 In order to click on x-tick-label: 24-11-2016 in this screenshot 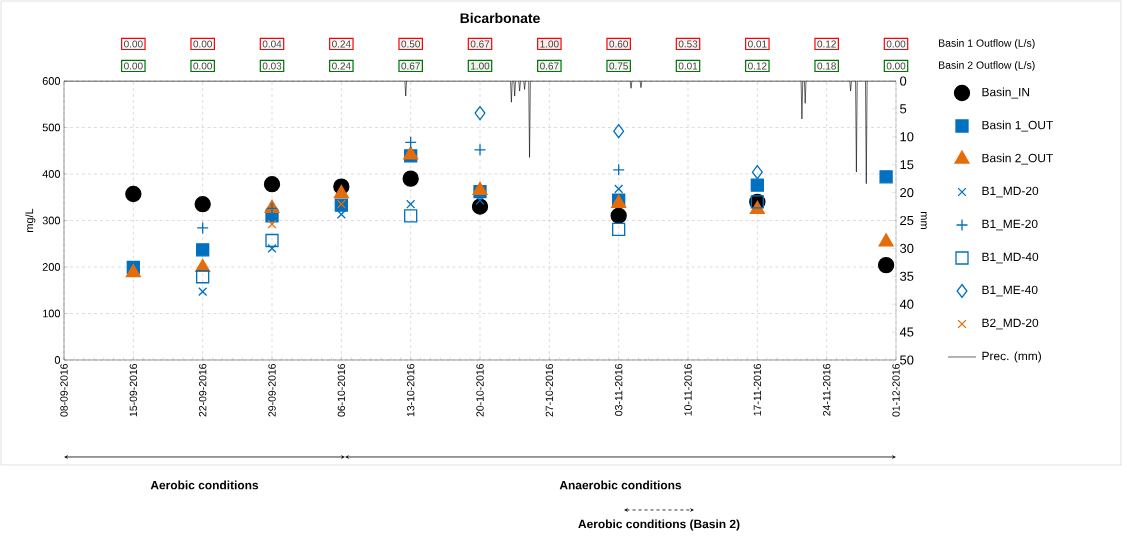, I will do `click(826, 389)`.